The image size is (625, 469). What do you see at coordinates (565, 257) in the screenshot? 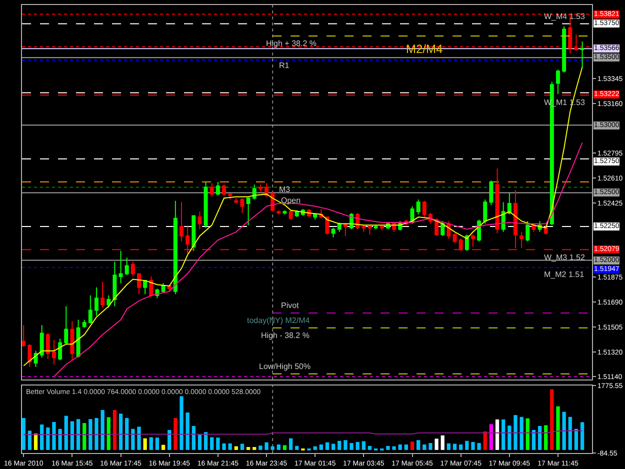
I see `annotation: W_M3 1.52` at bounding box center [565, 257].